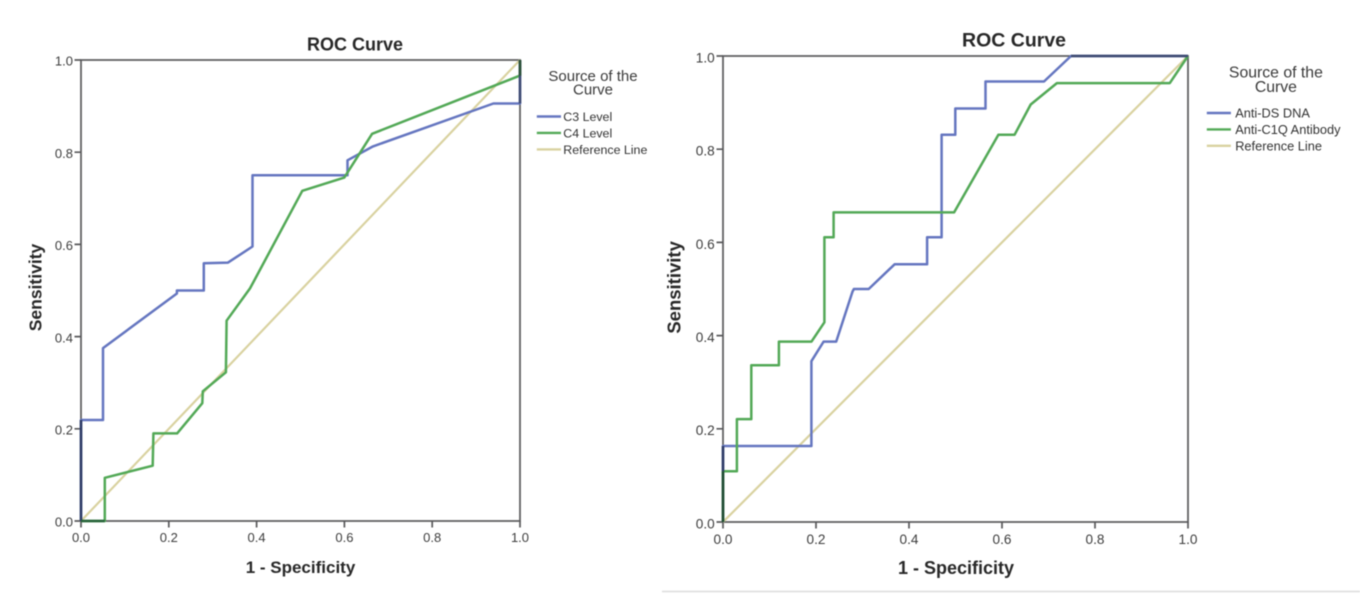 The height and width of the screenshot is (595, 1360). What do you see at coordinates (1272, 113) in the screenshot?
I see `svg-text: Anti-DS DNA` at bounding box center [1272, 113].